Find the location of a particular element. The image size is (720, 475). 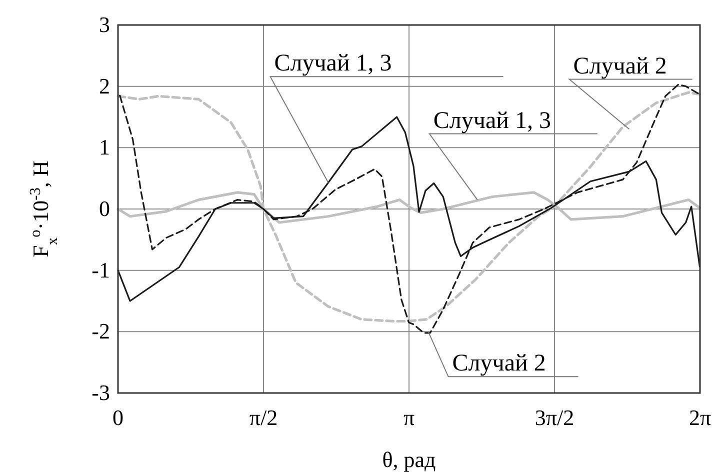

y-tick-label: -1 is located at coordinates (101, 269).